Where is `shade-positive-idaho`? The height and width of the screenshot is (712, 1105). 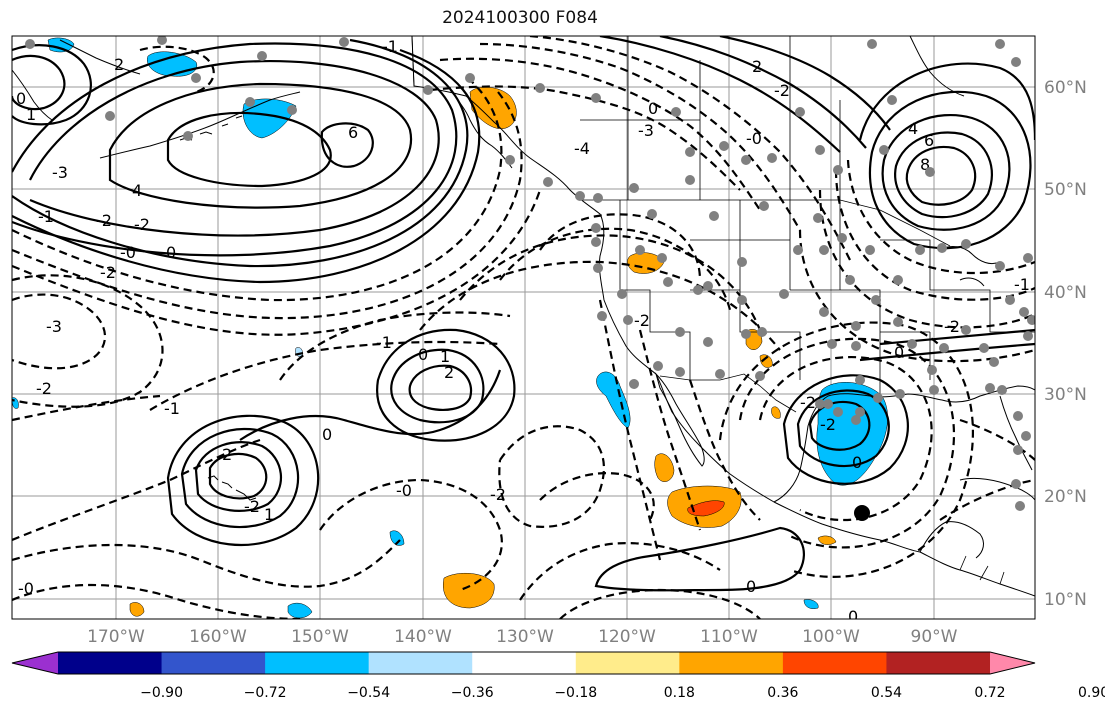 shade-positive-idaho is located at coordinates (646, 263).